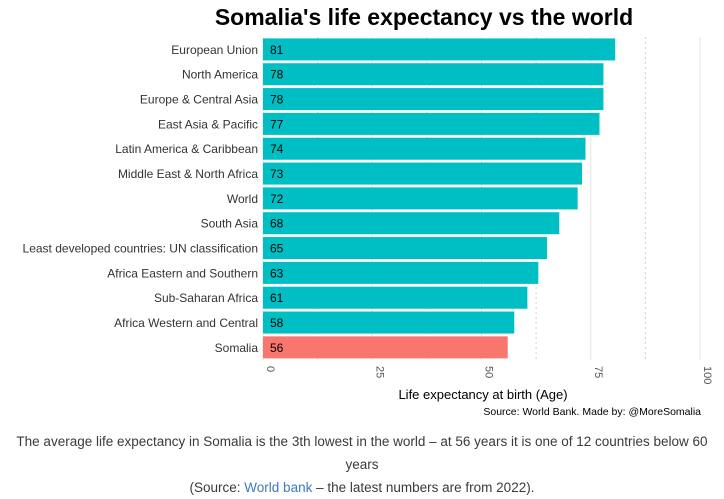 This screenshot has width=724, height=499. Describe the element at coordinates (277, 174) in the screenshot. I see `bar-value-label: 73` at that location.